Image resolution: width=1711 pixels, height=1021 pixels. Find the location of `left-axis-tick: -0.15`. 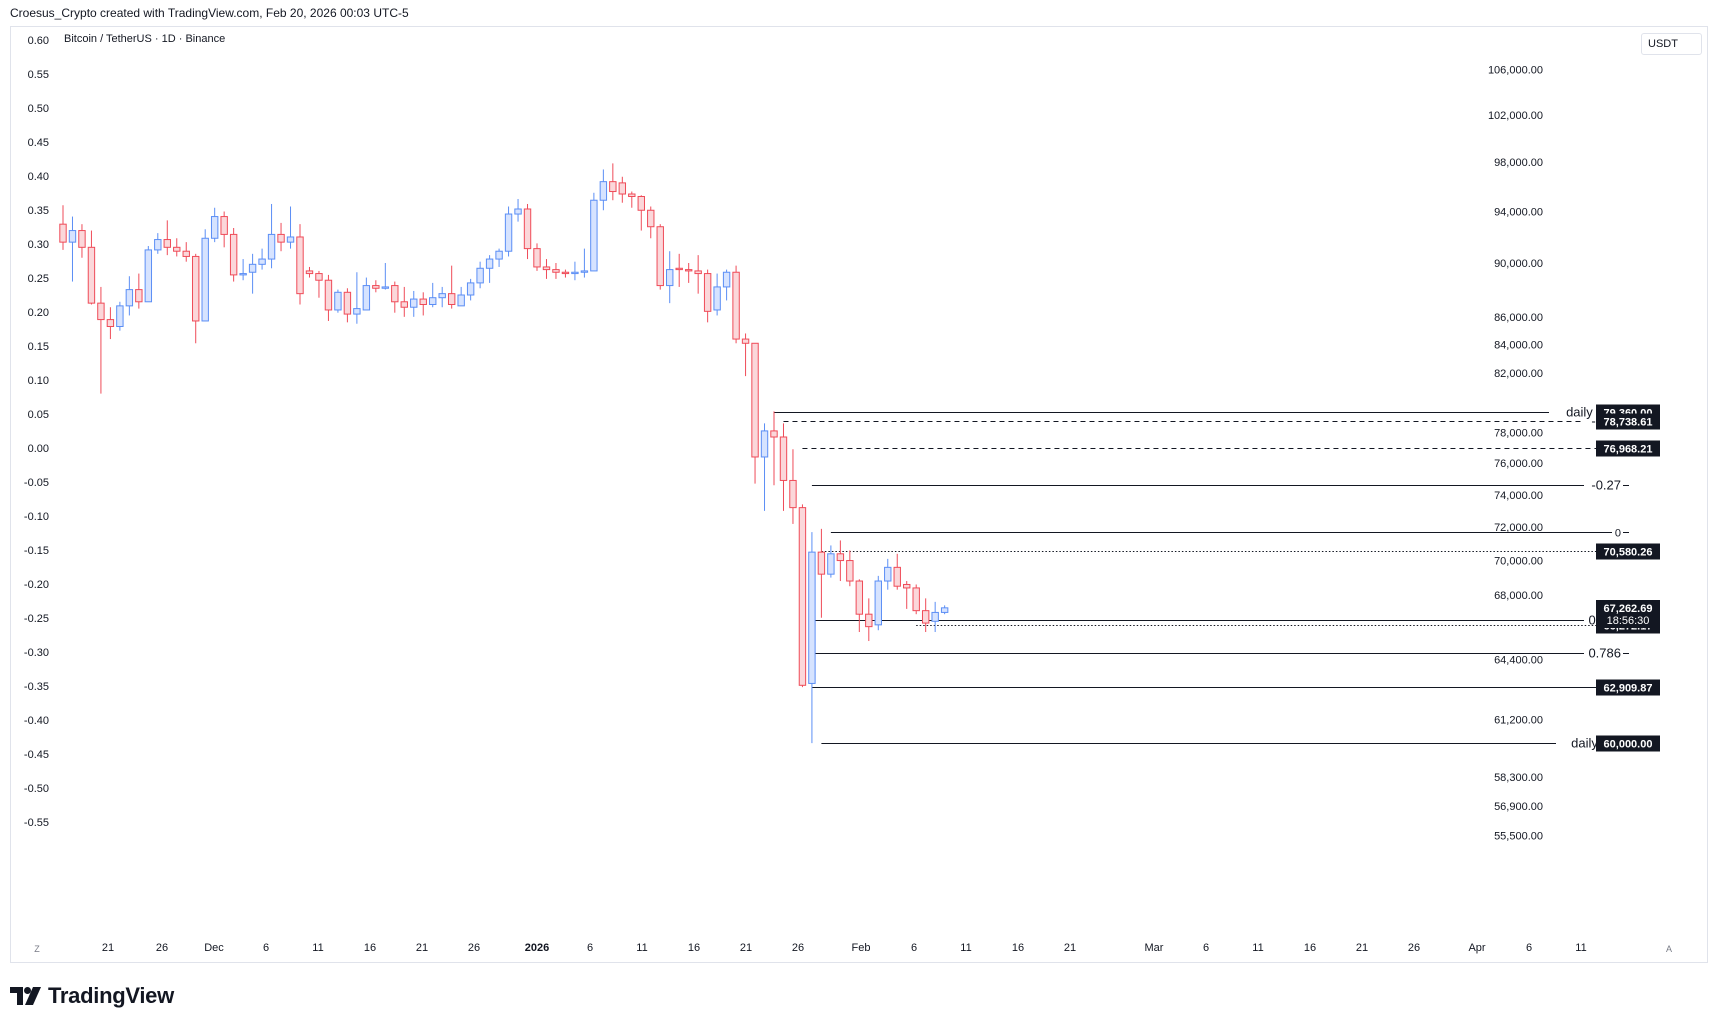

left-axis-tick: -0.15 is located at coordinates (36, 551).